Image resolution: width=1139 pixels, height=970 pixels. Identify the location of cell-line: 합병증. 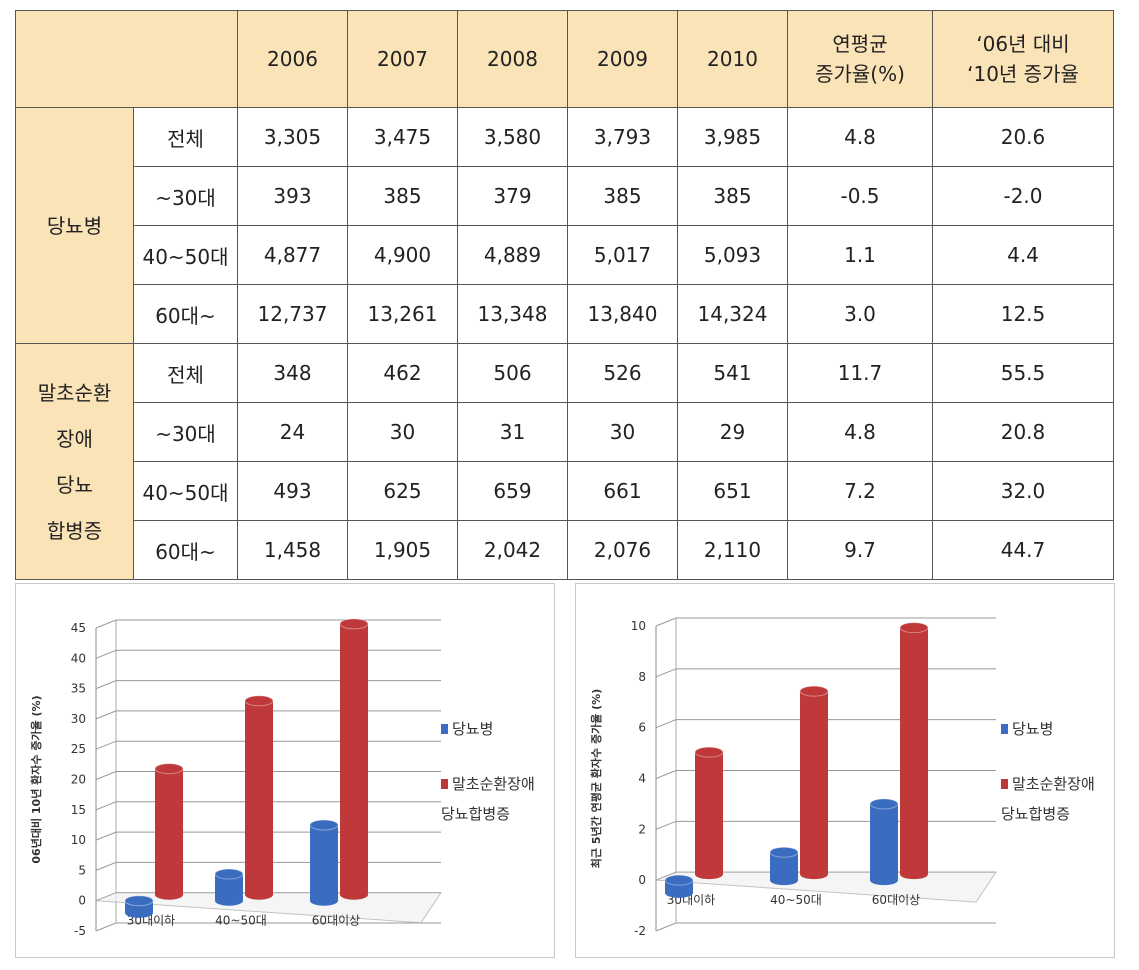
(74, 530).